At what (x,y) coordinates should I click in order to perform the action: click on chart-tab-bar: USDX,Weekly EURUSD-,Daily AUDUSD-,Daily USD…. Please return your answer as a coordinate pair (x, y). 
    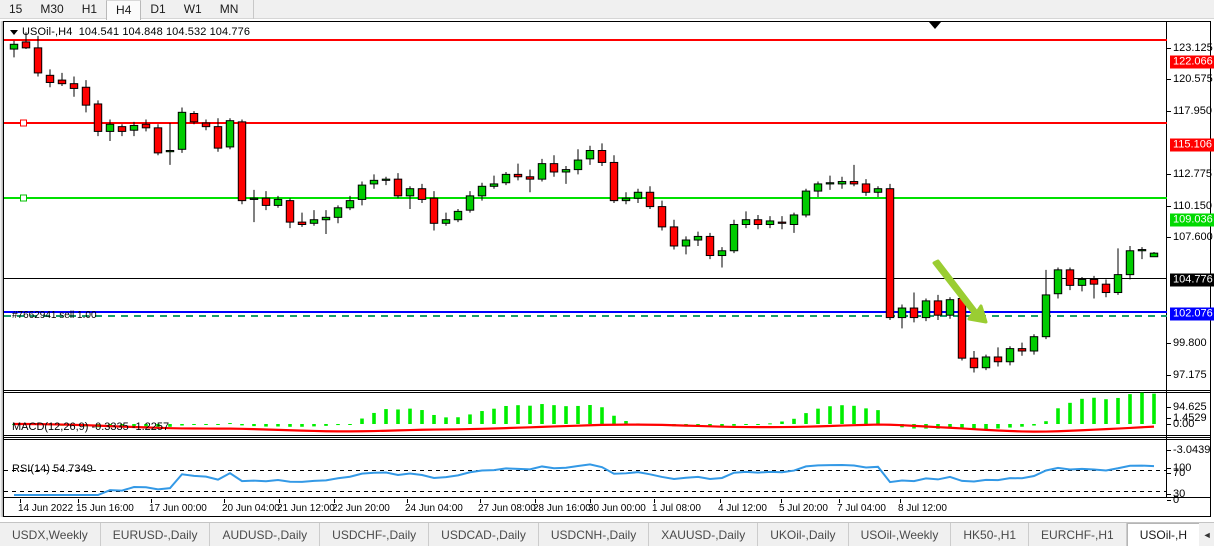
    Looking at the image, I should click on (607, 534).